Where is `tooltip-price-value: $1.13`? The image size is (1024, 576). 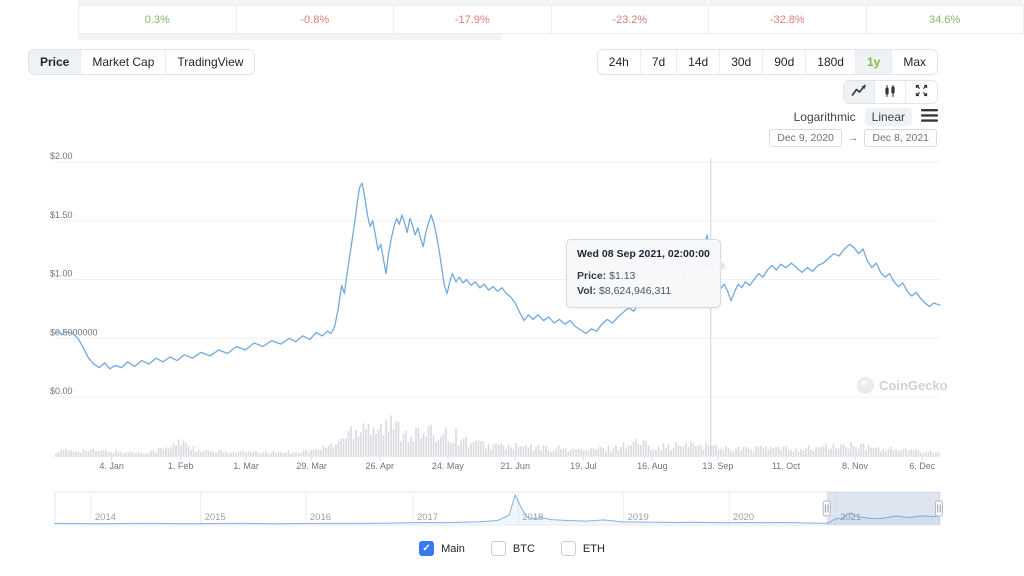 tooltip-price-value: $1.13 is located at coordinates (622, 276).